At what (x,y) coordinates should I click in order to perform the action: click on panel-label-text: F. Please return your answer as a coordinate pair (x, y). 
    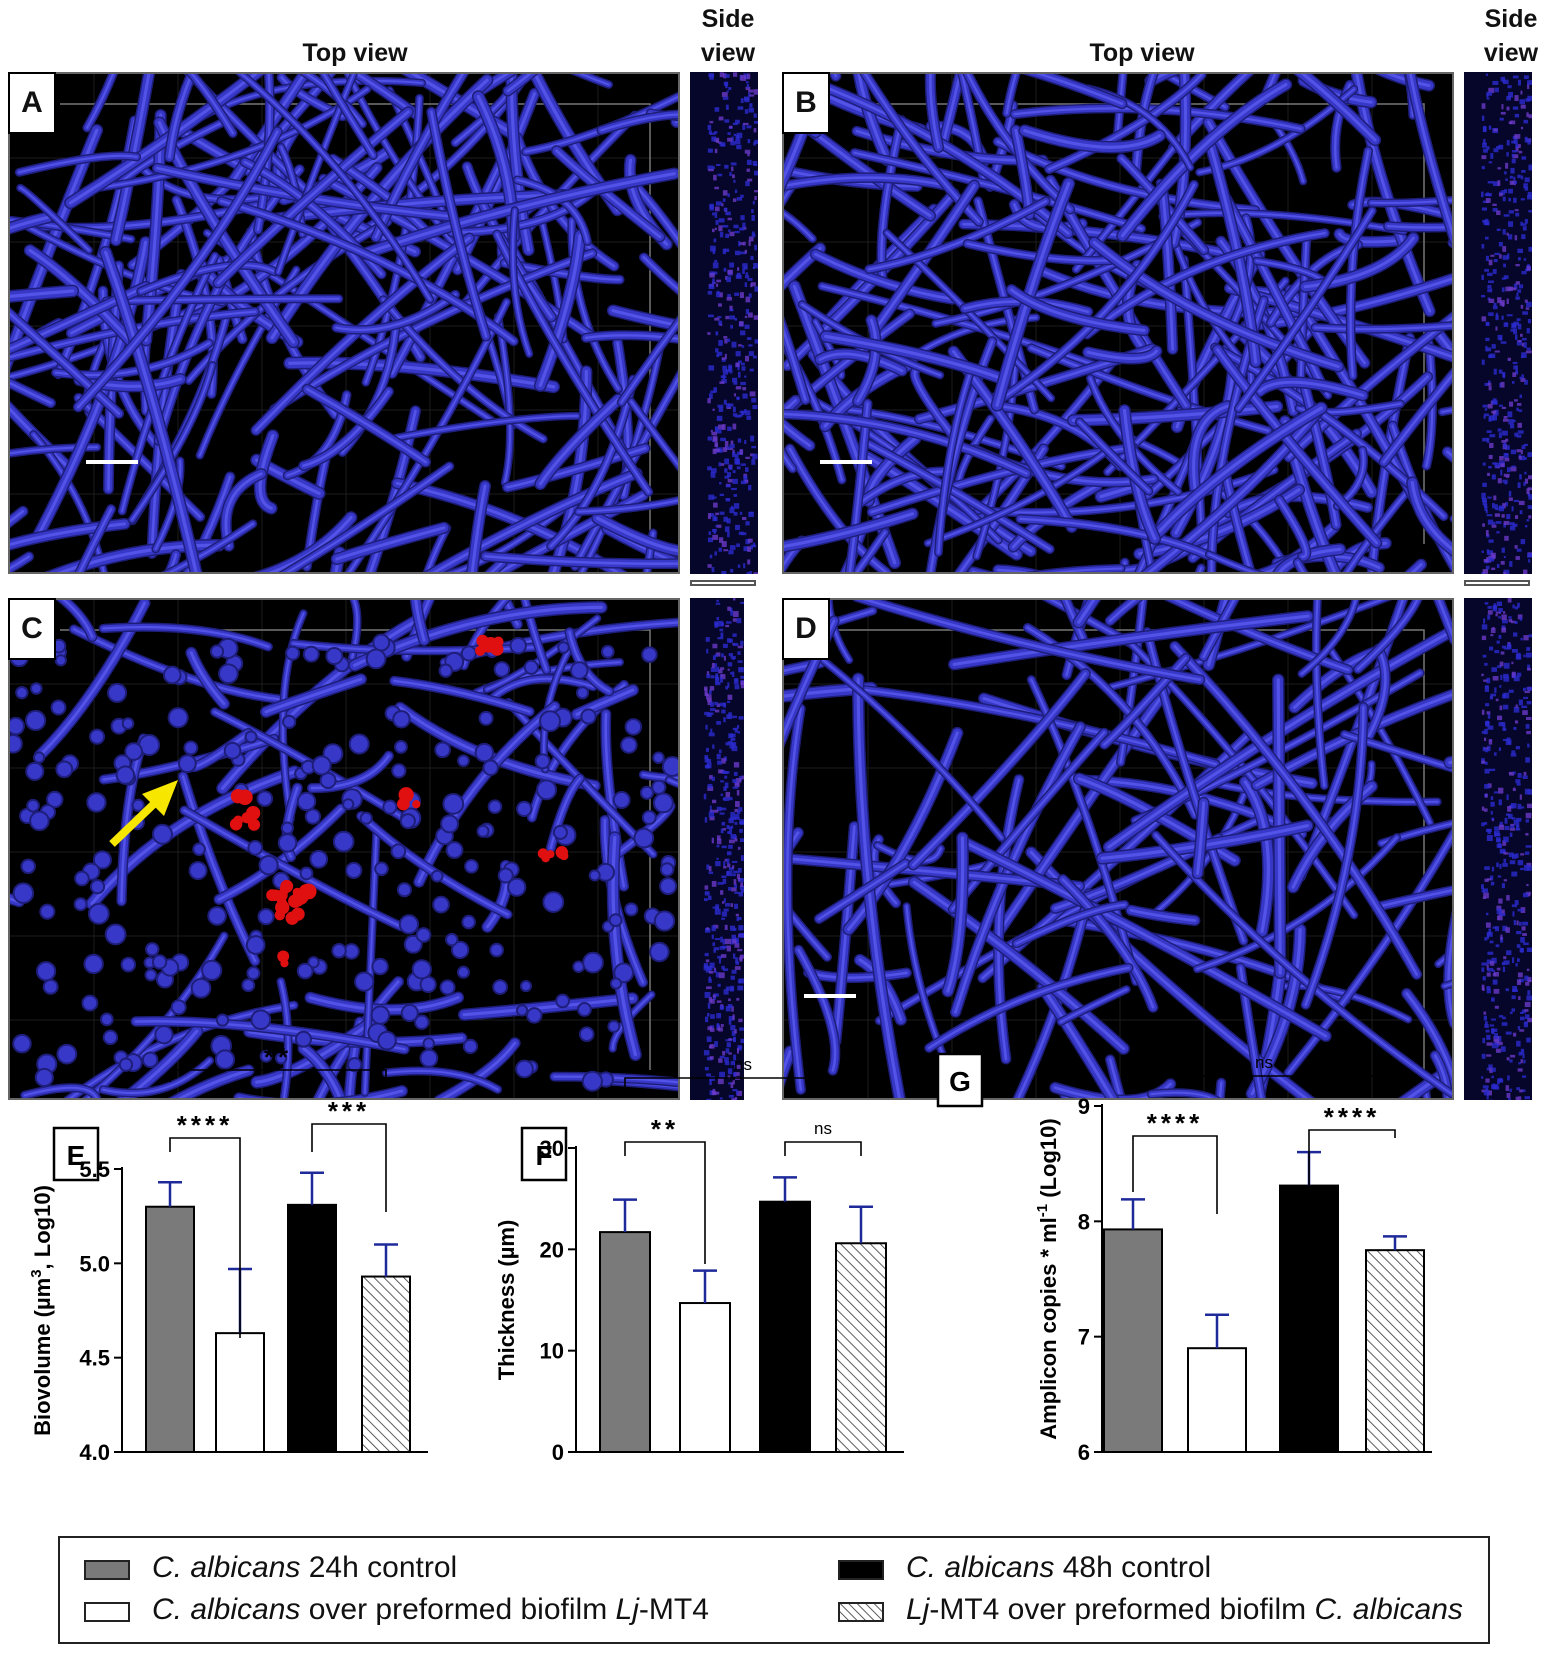
    Looking at the image, I should click on (543, 1155).